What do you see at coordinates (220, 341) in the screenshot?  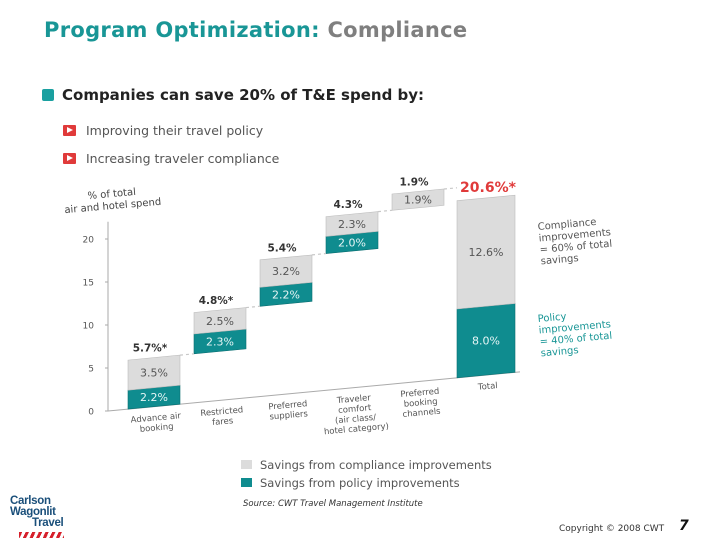 I see `bar-label-policy: 2.3%` at bounding box center [220, 341].